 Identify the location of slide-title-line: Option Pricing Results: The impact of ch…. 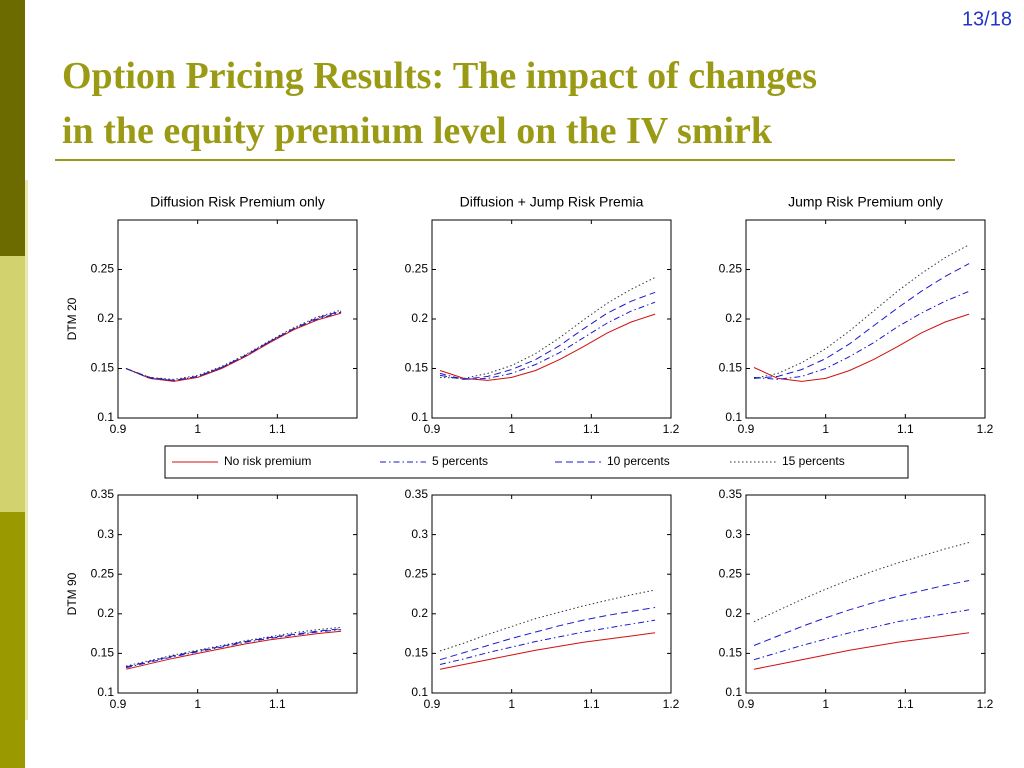
(439, 76).